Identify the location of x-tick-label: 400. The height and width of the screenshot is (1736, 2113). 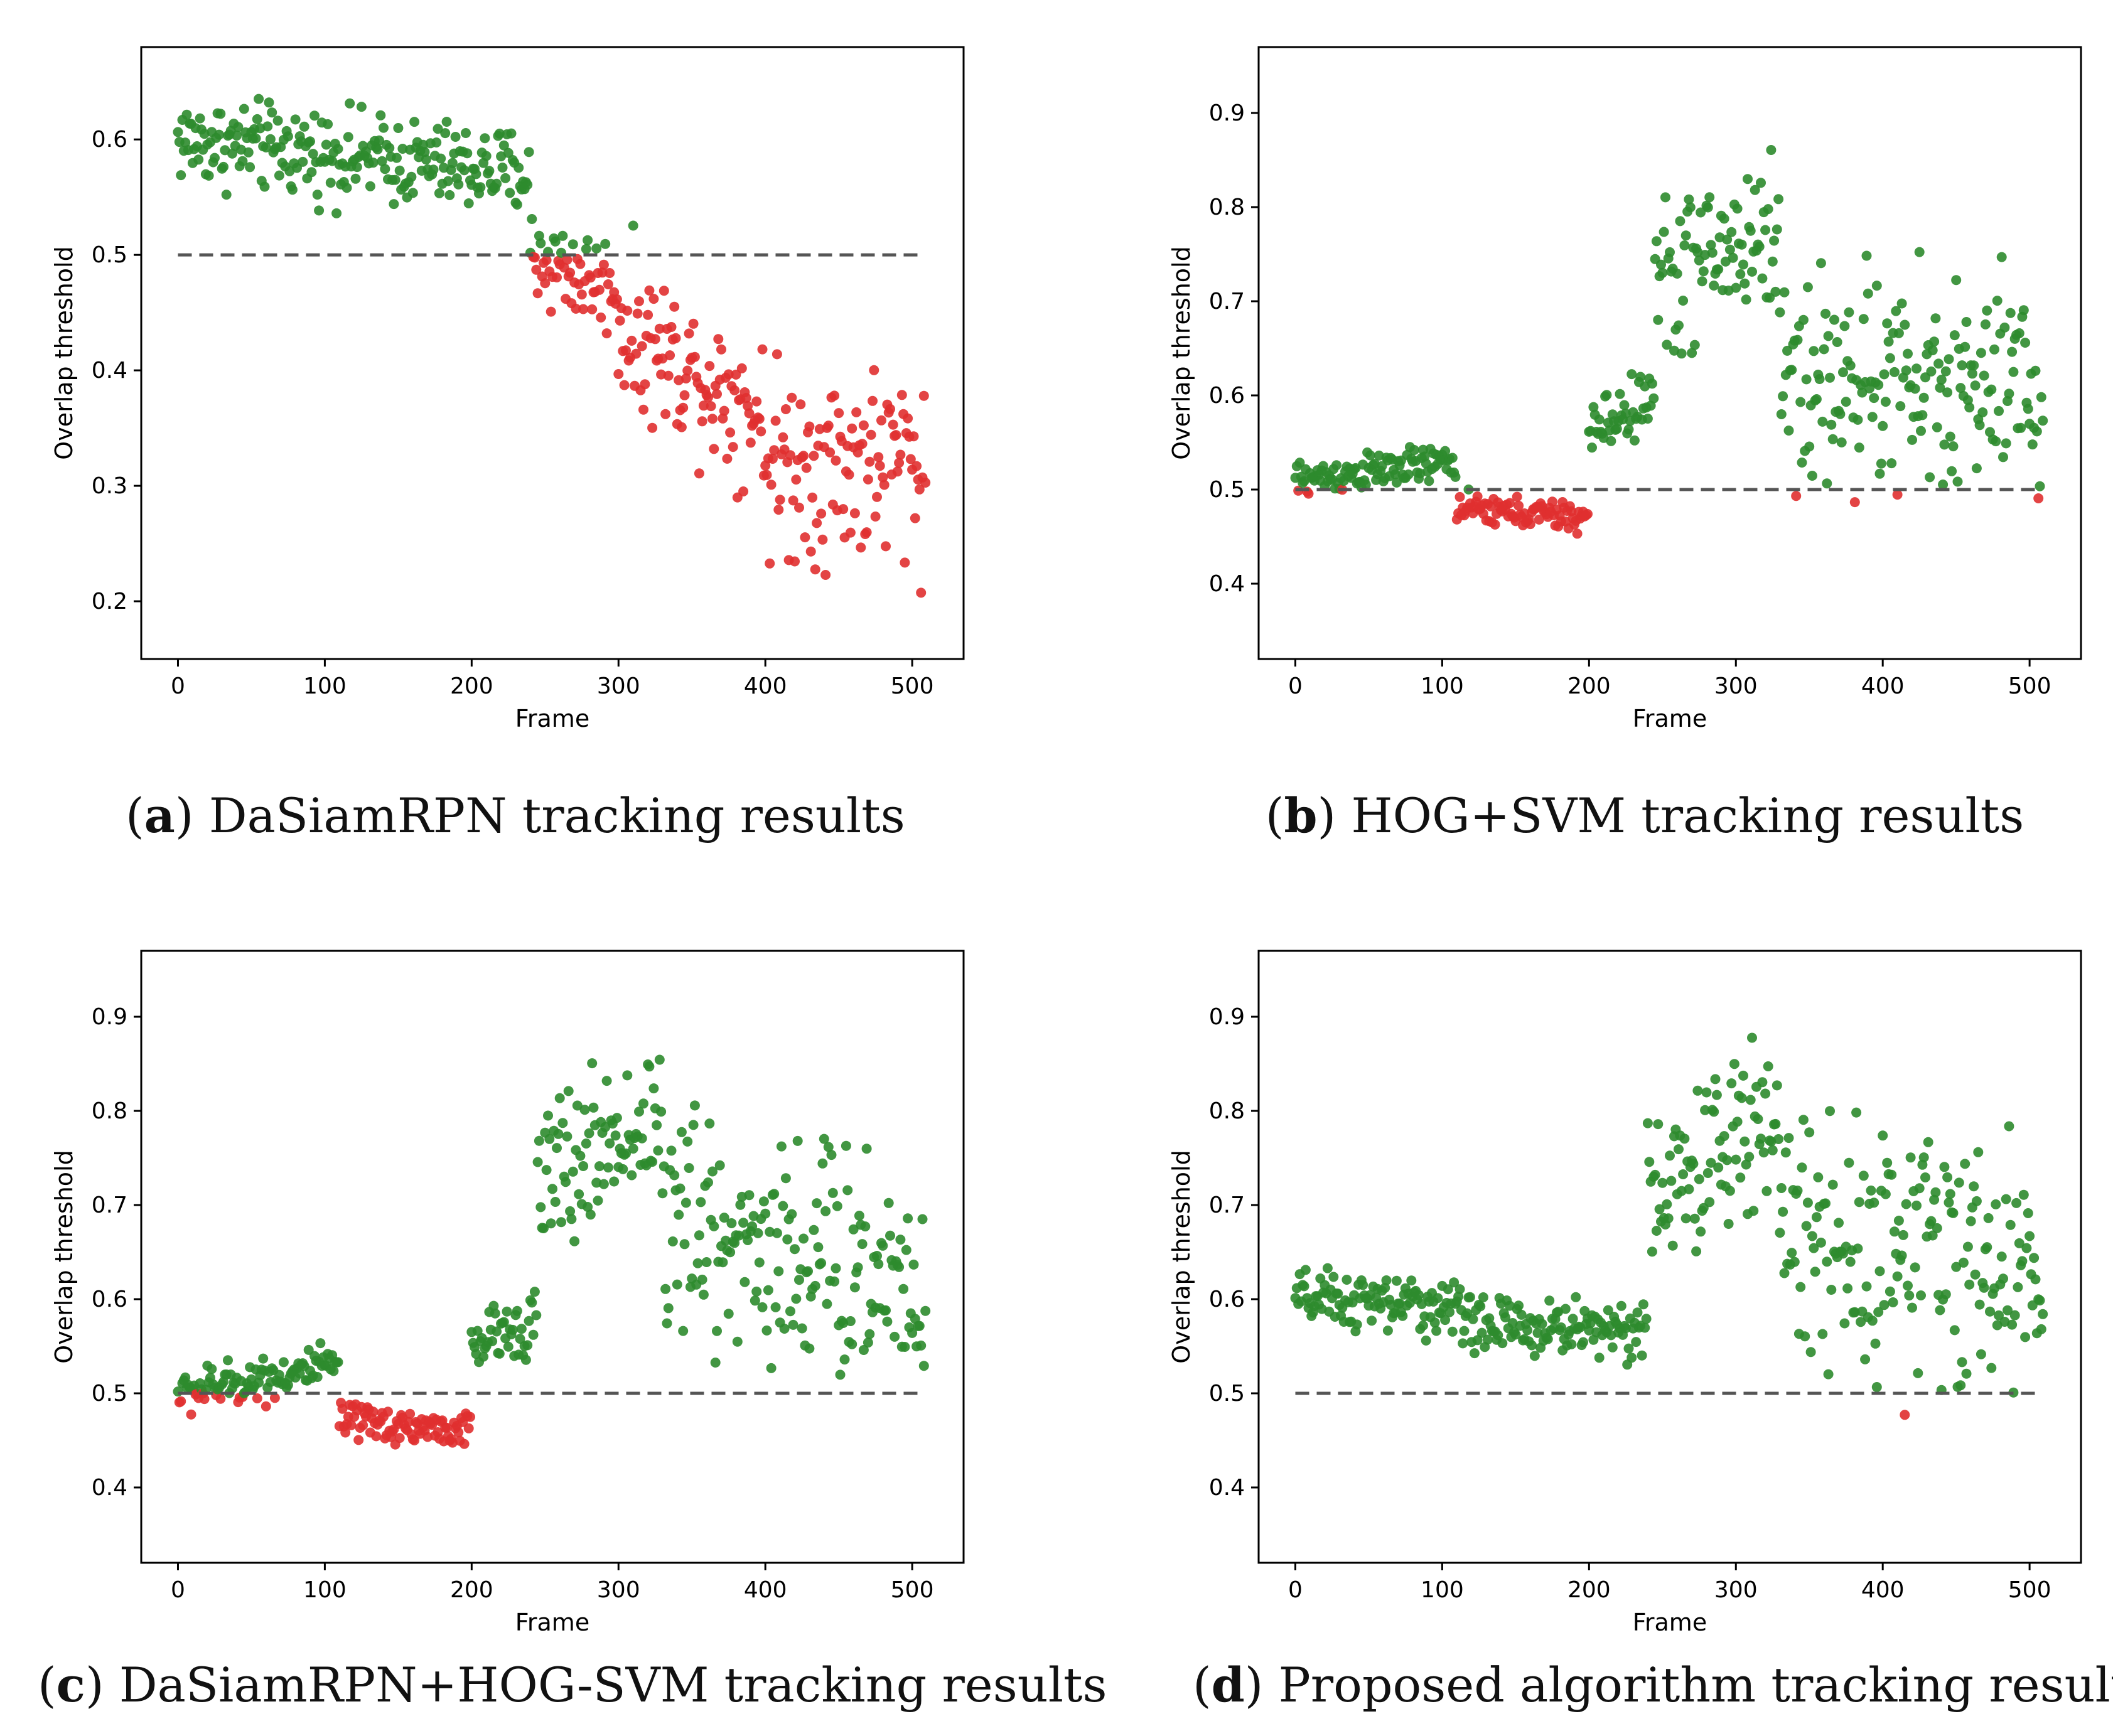
(1883, 1590).